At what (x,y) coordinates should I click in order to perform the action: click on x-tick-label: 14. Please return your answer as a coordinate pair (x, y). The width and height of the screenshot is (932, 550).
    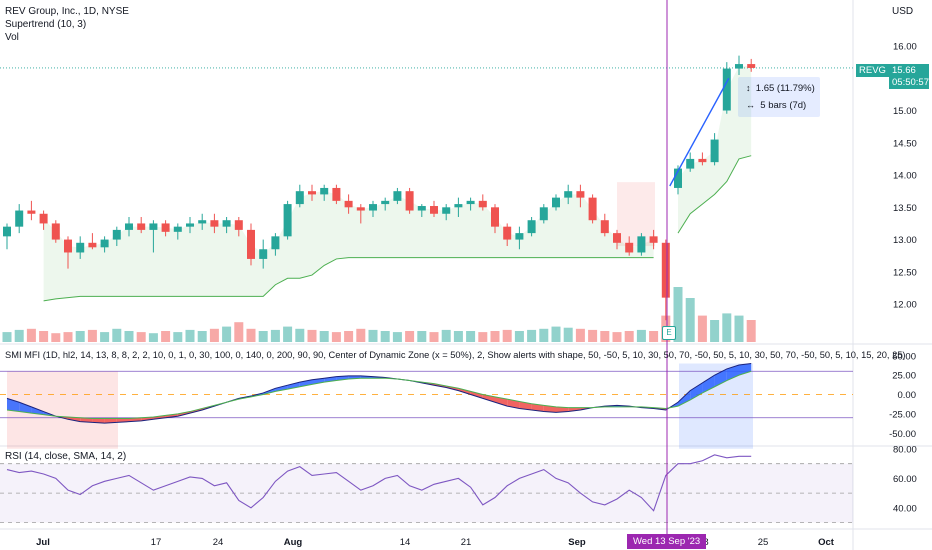
    Looking at the image, I should click on (405, 542).